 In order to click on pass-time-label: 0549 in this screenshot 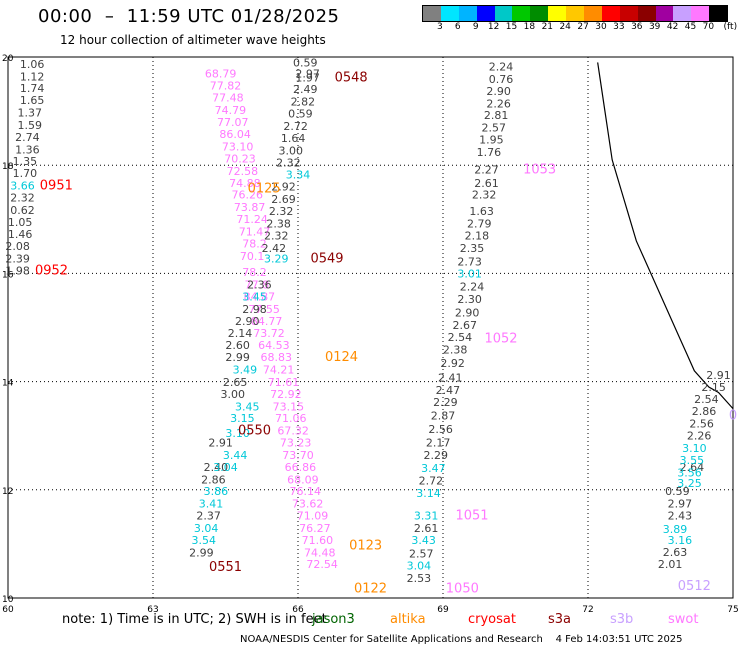, I will do `click(326, 259)`.